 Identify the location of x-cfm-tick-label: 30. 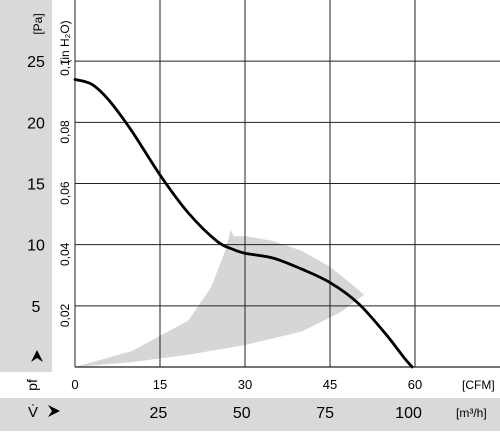
(245, 384).